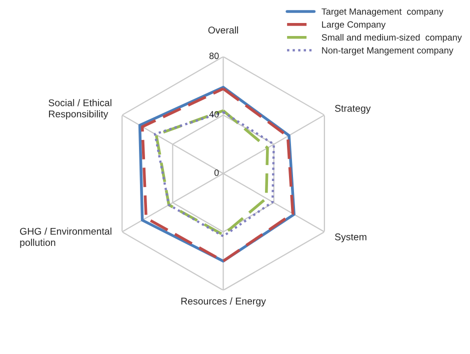 This screenshot has height=354, width=470. What do you see at coordinates (392, 38) in the screenshot?
I see `legend-label: Small and medium-sized company` at bounding box center [392, 38].